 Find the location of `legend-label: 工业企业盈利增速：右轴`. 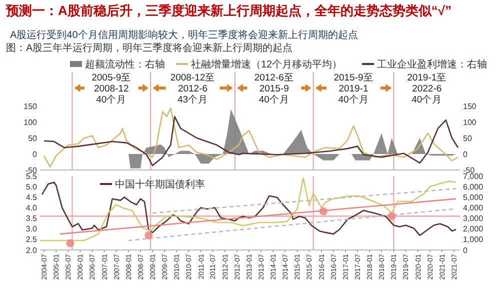

legend-label: 工业企业盈利增速：右轴 is located at coordinates (432, 64).